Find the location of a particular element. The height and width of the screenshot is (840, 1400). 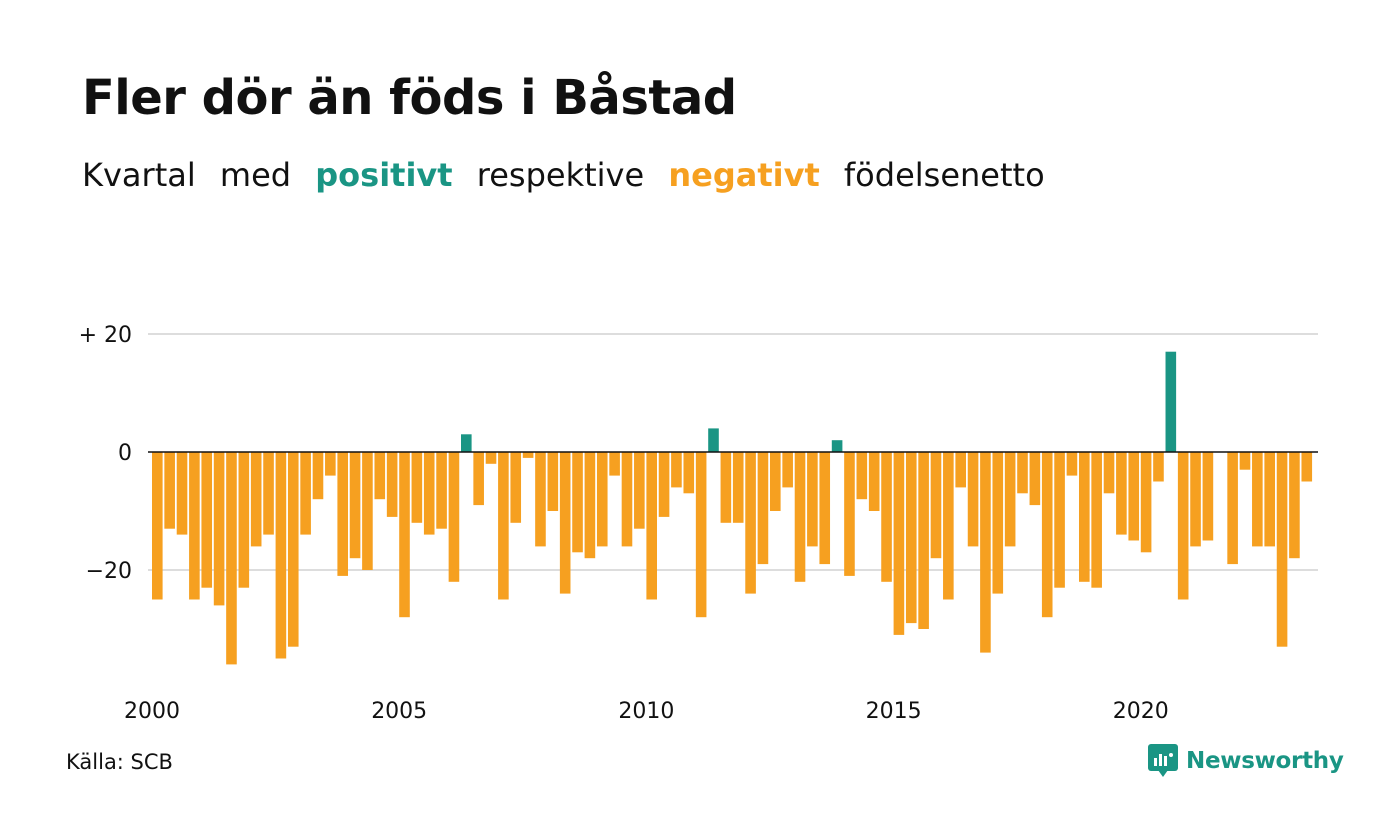

bar-2017-Q3 is located at coordinates (1022, 473).